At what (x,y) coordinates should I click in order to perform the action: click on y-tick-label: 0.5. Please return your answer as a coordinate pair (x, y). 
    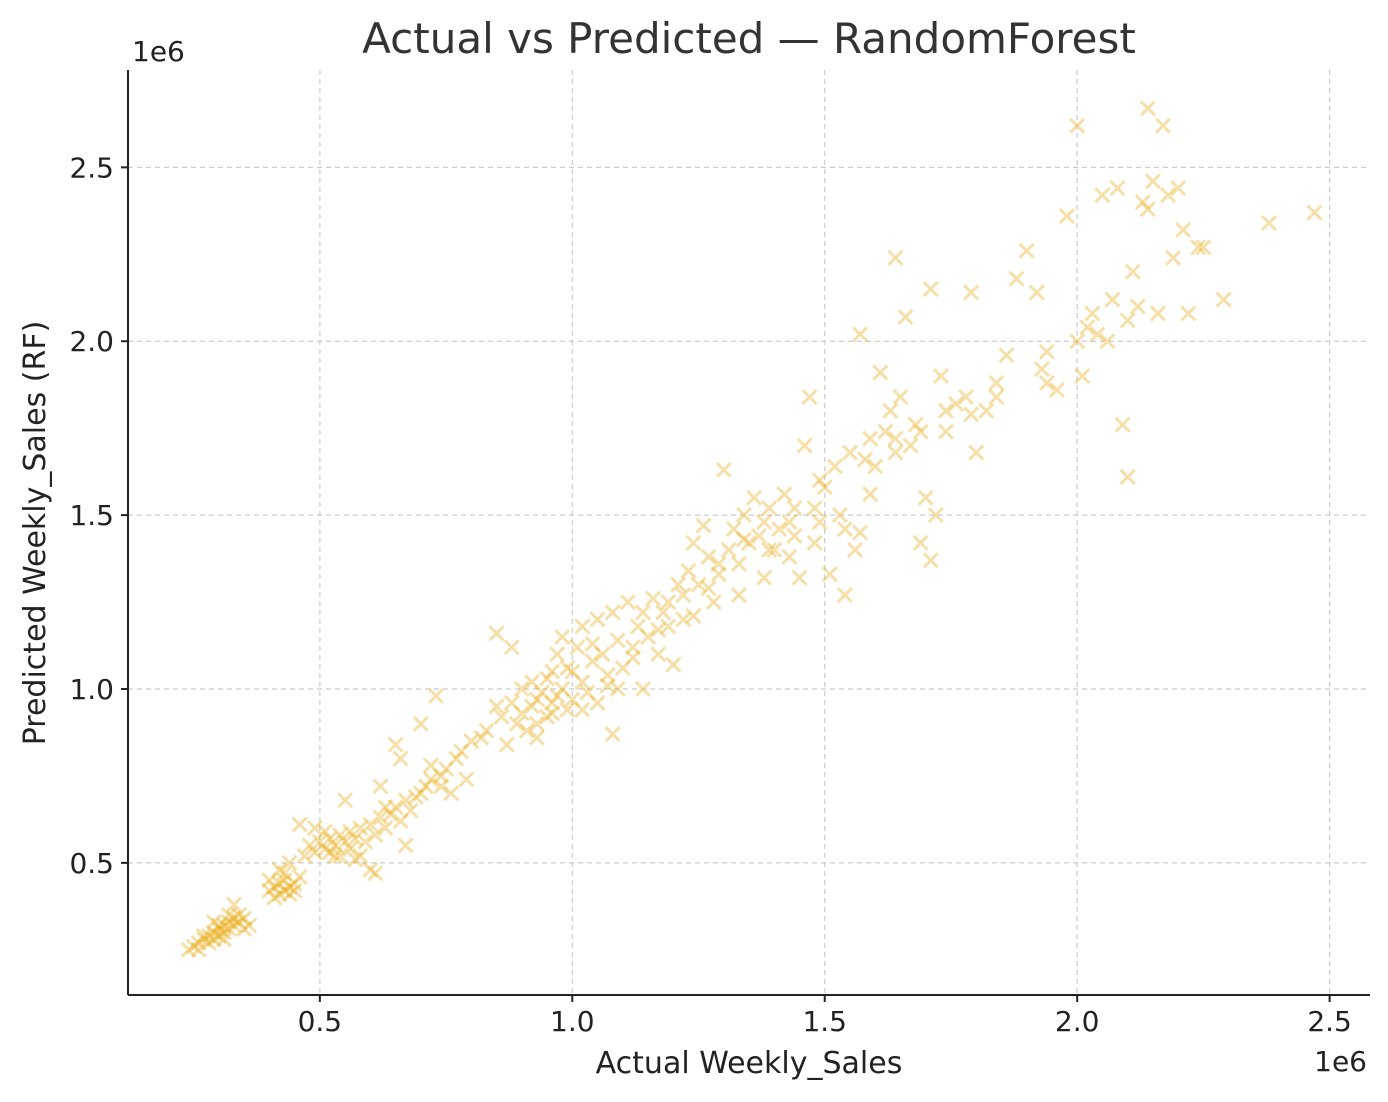
    Looking at the image, I should click on (91, 863).